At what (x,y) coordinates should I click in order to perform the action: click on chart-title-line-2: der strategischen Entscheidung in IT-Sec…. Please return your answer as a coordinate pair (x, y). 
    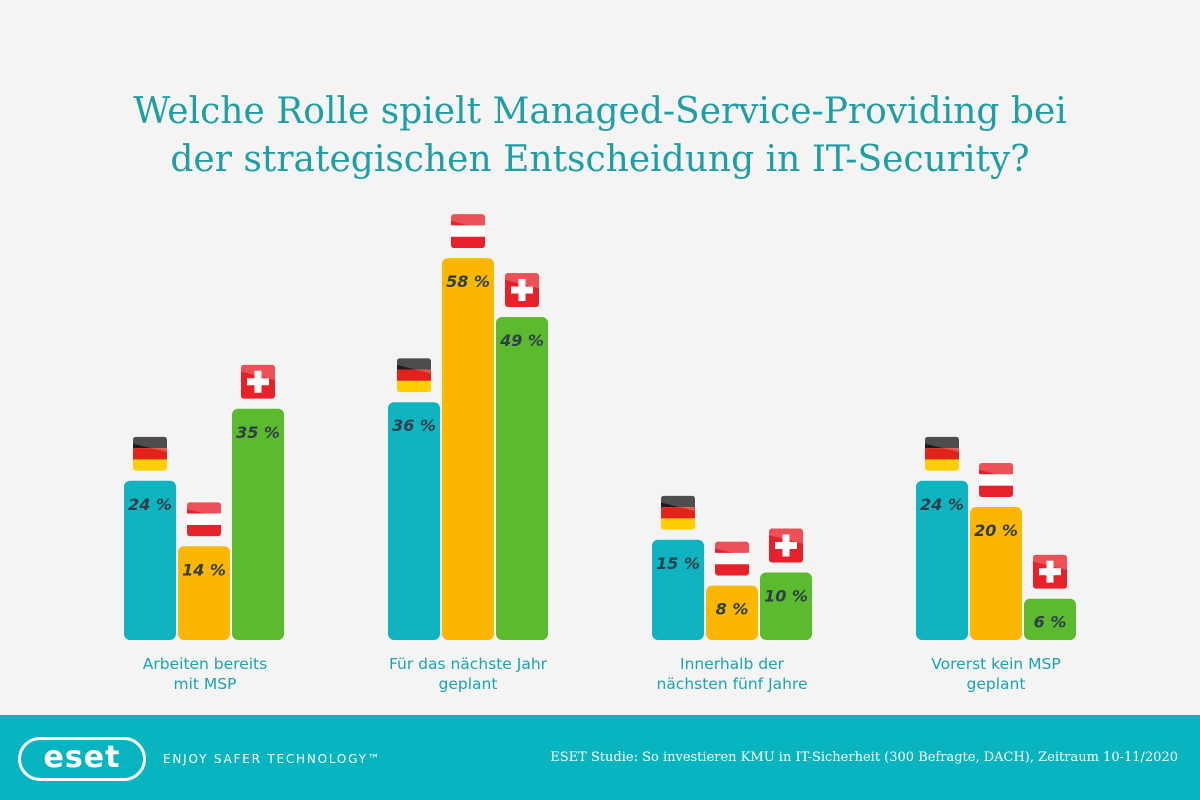
    Looking at the image, I should click on (600, 159).